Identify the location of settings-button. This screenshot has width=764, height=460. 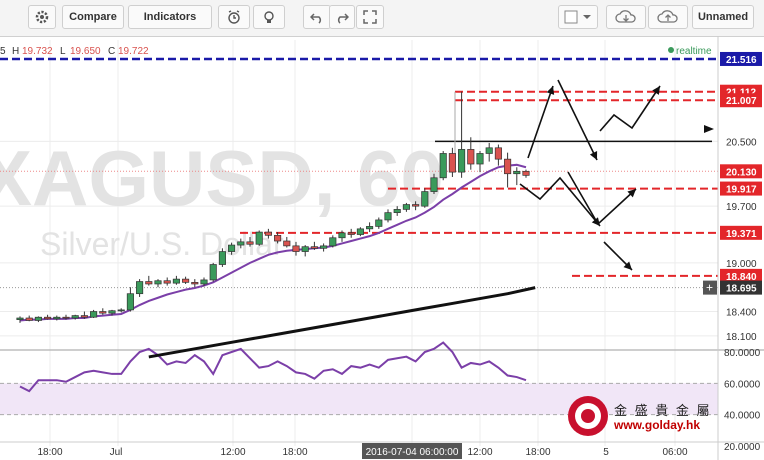
(42, 17).